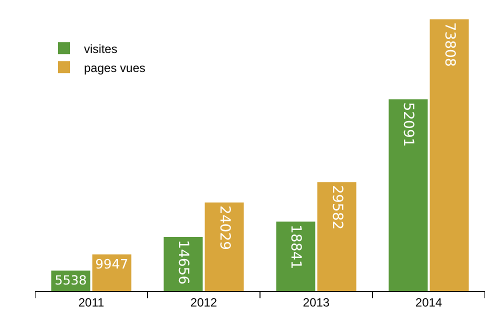 This screenshot has height=321, width=503. What do you see at coordinates (115, 67) in the screenshot?
I see `legend-label: pages vues` at bounding box center [115, 67].